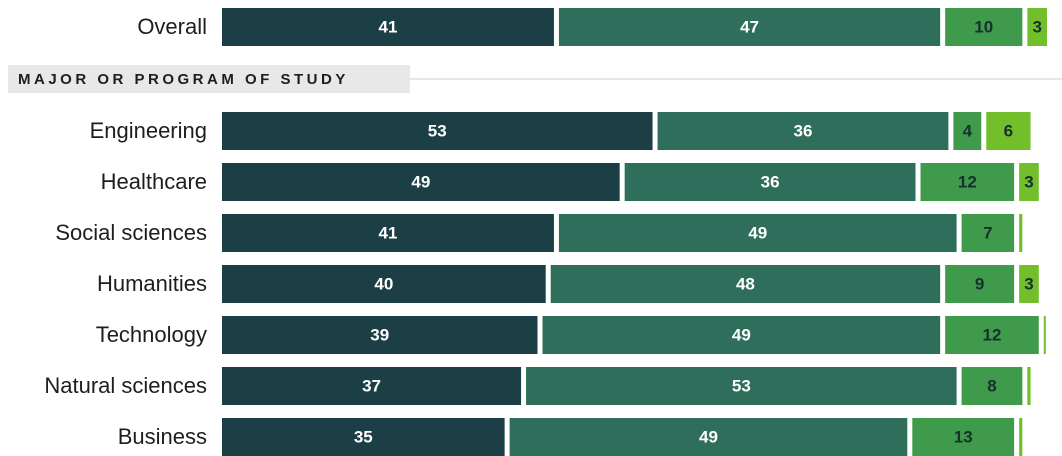 Image resolution: width=1062 pixels, height=456 pixels. Describe the element at coordinates (148, 130) in the screenshot. I see `category-label: Engineering` at that location.